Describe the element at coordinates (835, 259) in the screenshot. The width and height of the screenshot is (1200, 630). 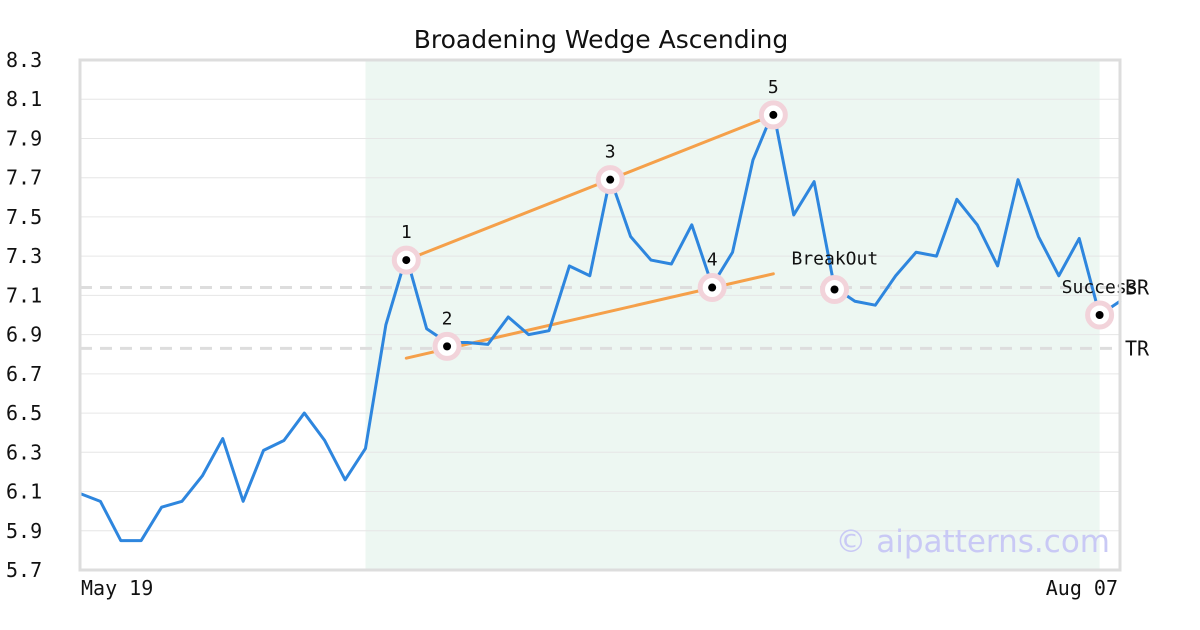
I see `pattern-point-label: BreakOut` at that location.